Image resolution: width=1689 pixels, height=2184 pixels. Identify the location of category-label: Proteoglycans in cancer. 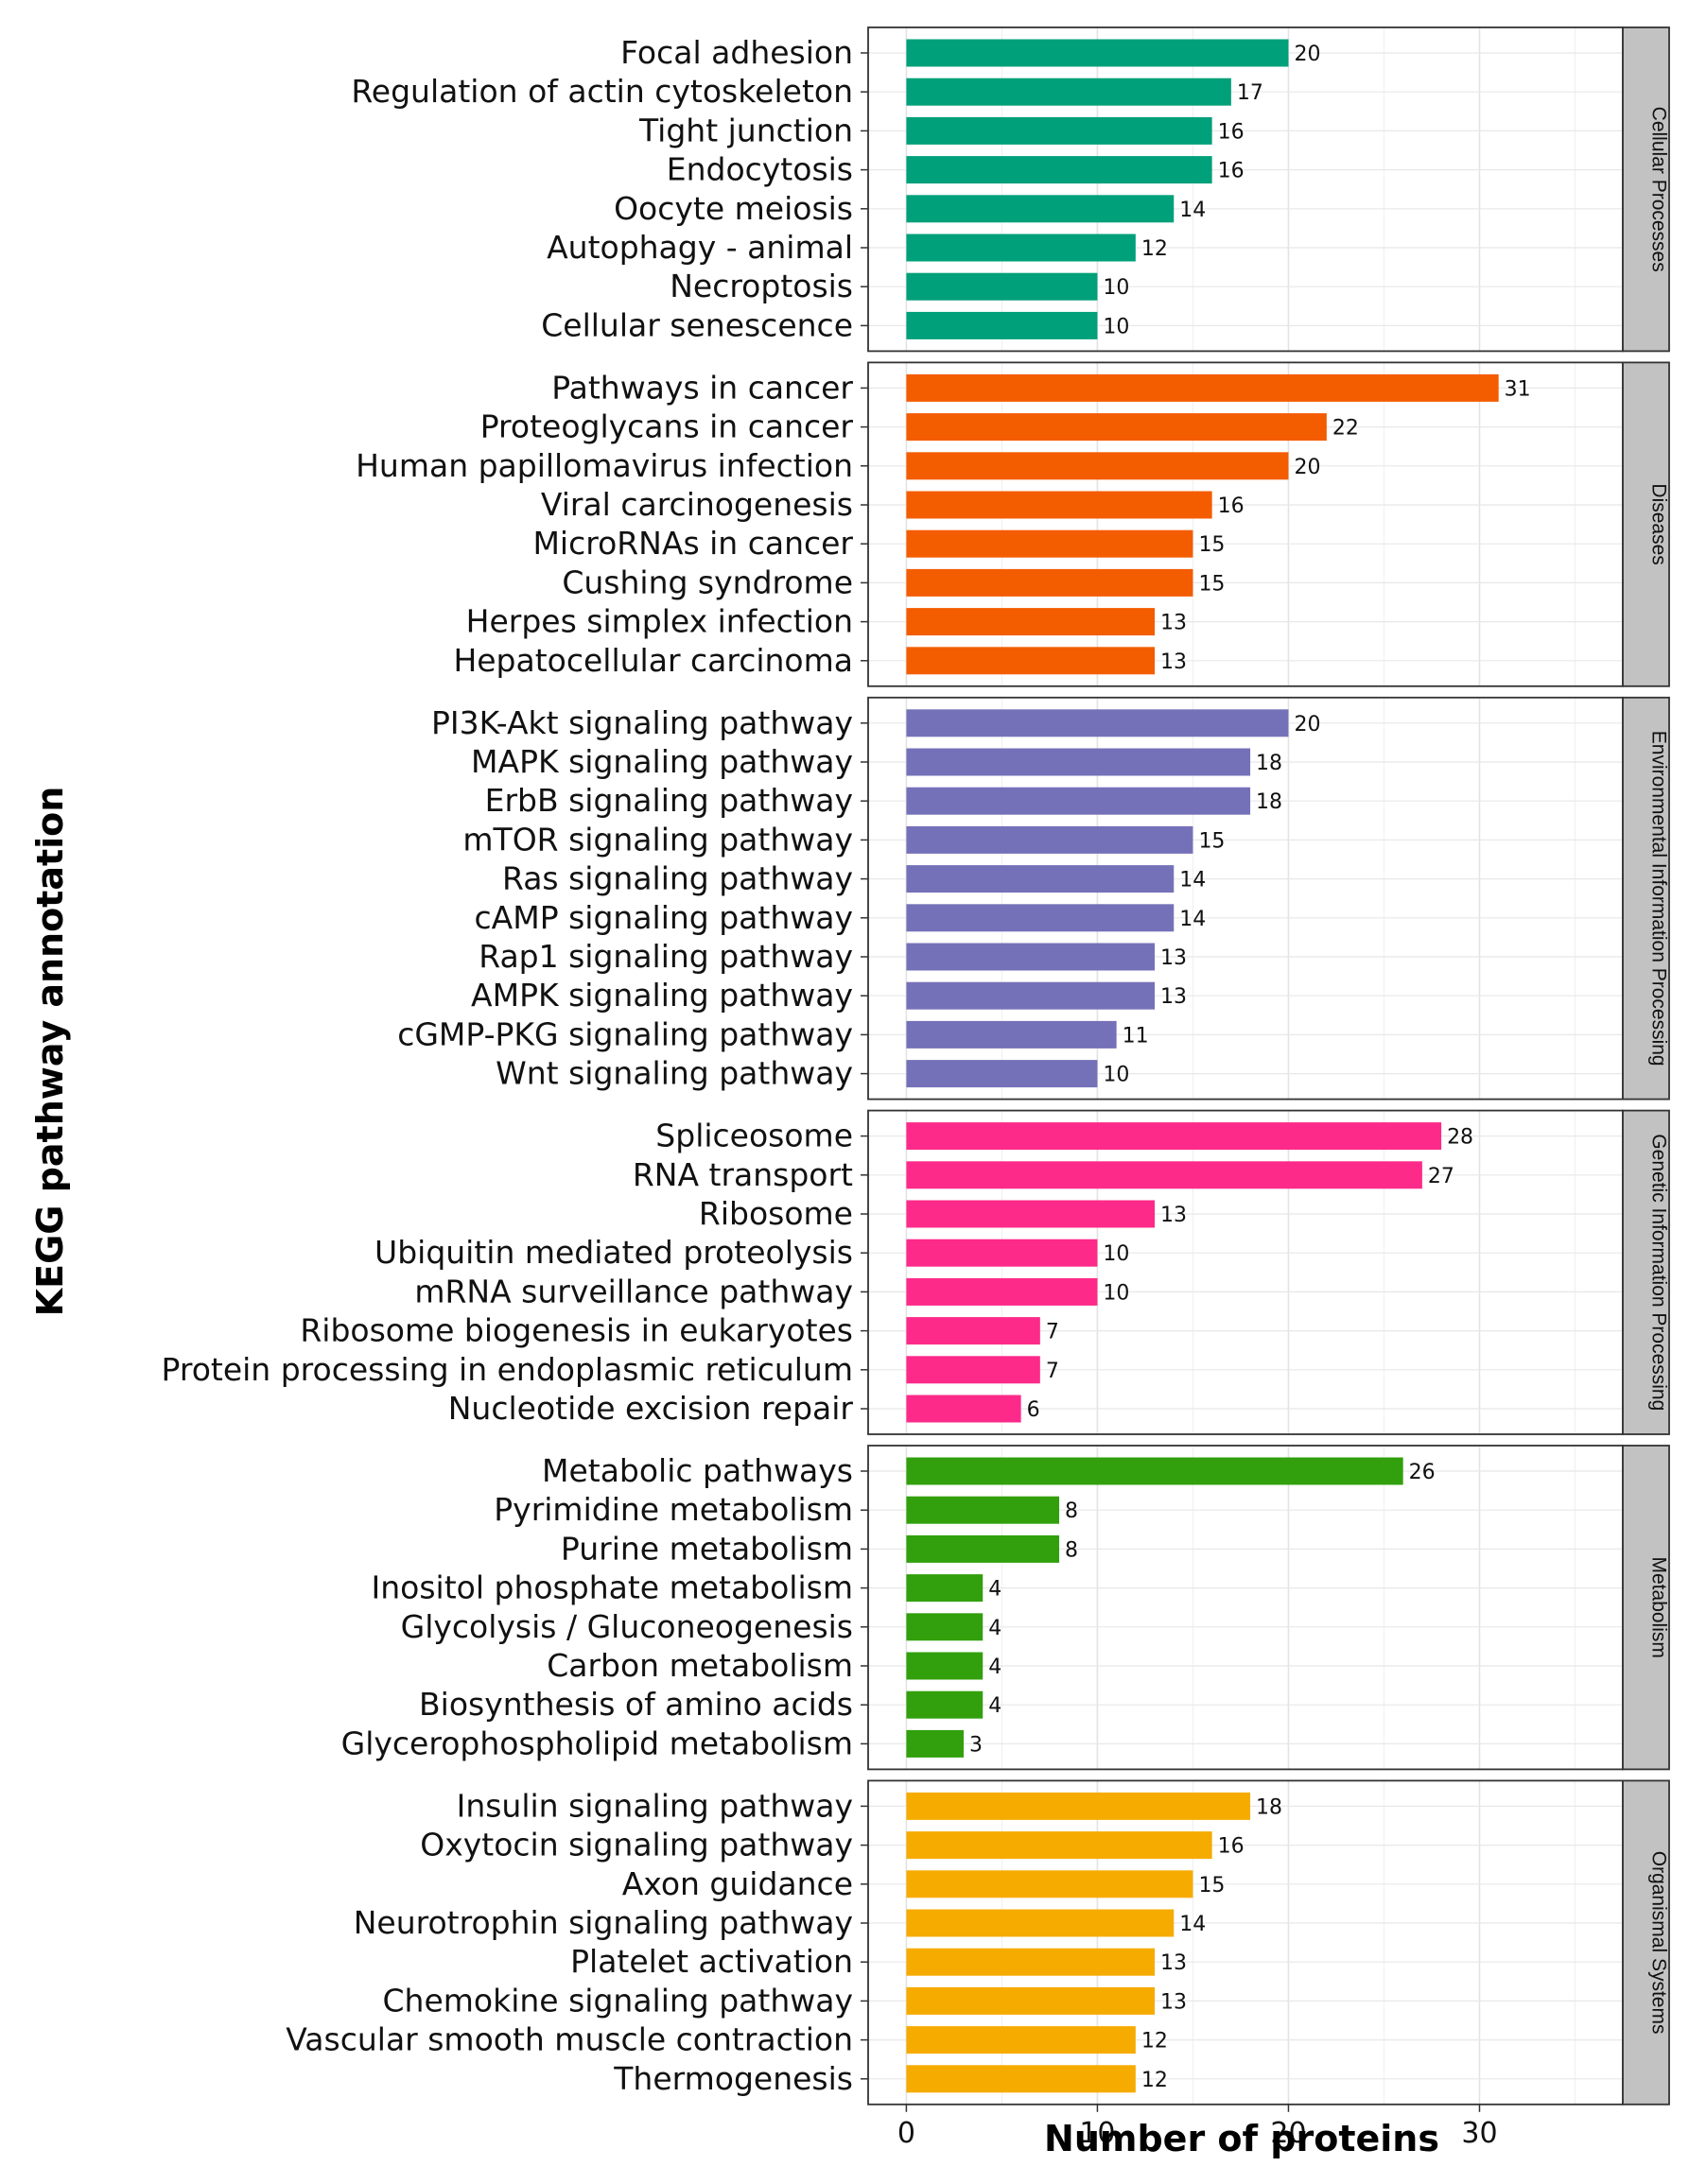
(667, 426).